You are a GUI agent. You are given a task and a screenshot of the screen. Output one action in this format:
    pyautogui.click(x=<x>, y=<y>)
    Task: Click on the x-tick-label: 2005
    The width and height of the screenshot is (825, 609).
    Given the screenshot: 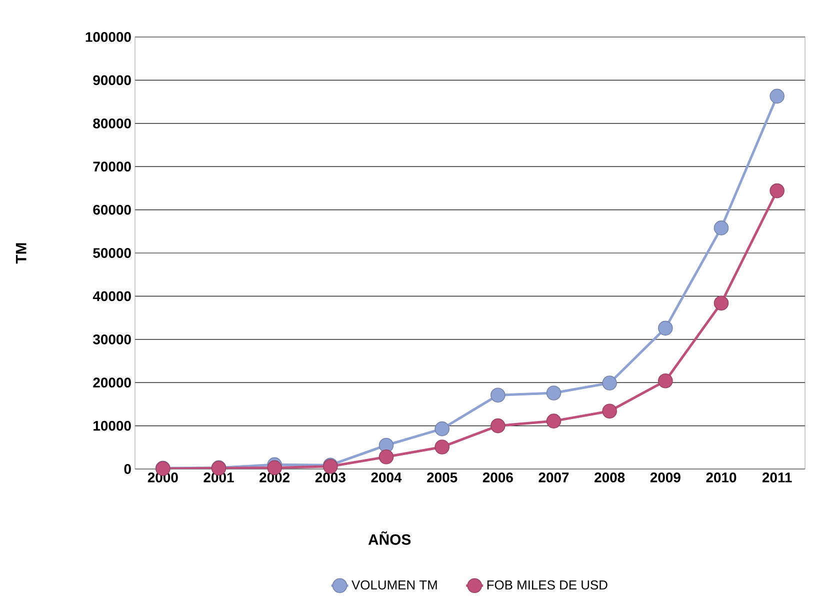 What is the action you would take?
    pyautogui.click(x=442, y=477)
    